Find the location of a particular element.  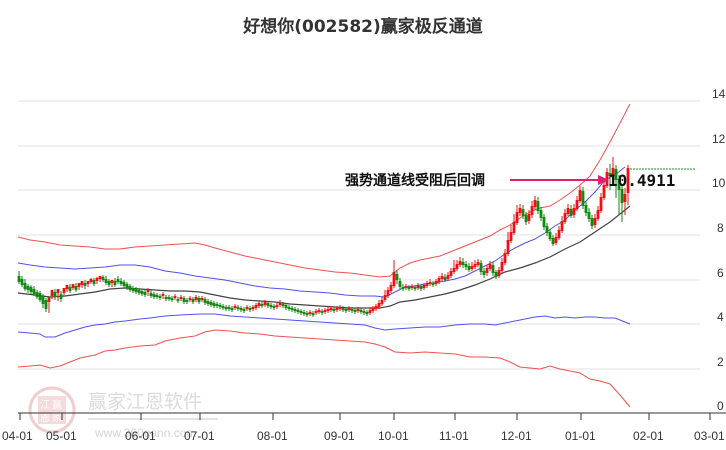

seal-char: 恩 is located at coordinates (45, 418).